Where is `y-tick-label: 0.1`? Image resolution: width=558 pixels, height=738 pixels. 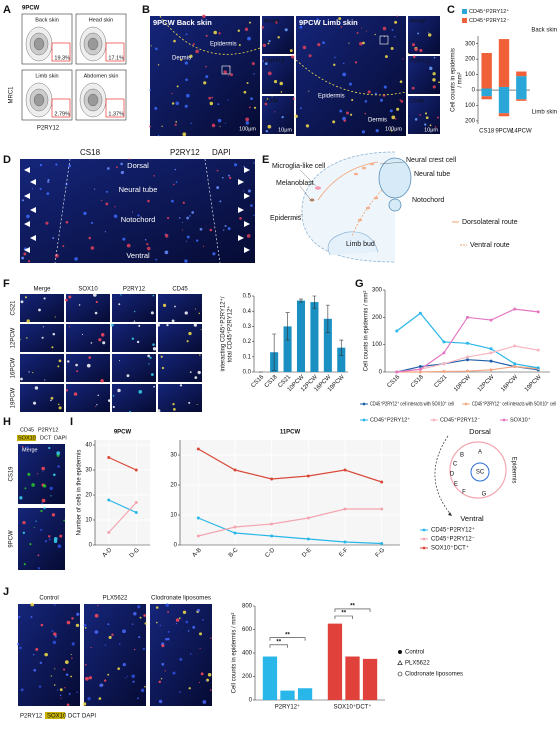
y-tick-label: 0.1 is located at coordinates (247, 357).